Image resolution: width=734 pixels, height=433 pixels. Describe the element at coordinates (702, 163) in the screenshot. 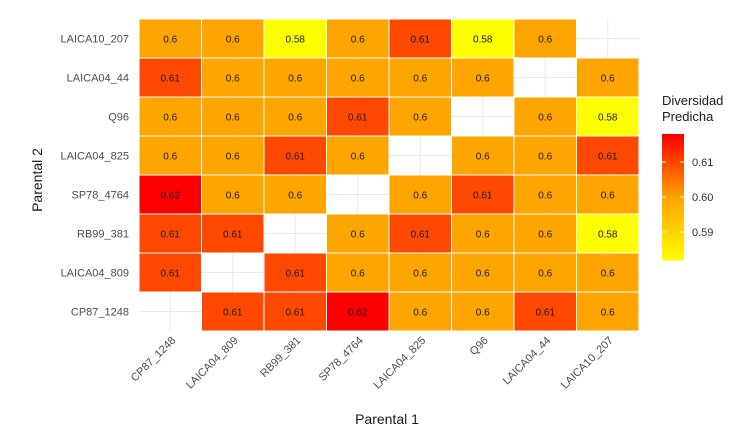

I see `legend-tick-label: 0.61` at that location.